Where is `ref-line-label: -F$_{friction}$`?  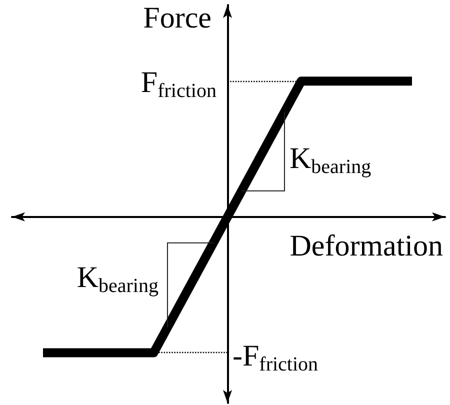 ref-line-label: -F$_{friction}$ is located at coordinates (275, 358).